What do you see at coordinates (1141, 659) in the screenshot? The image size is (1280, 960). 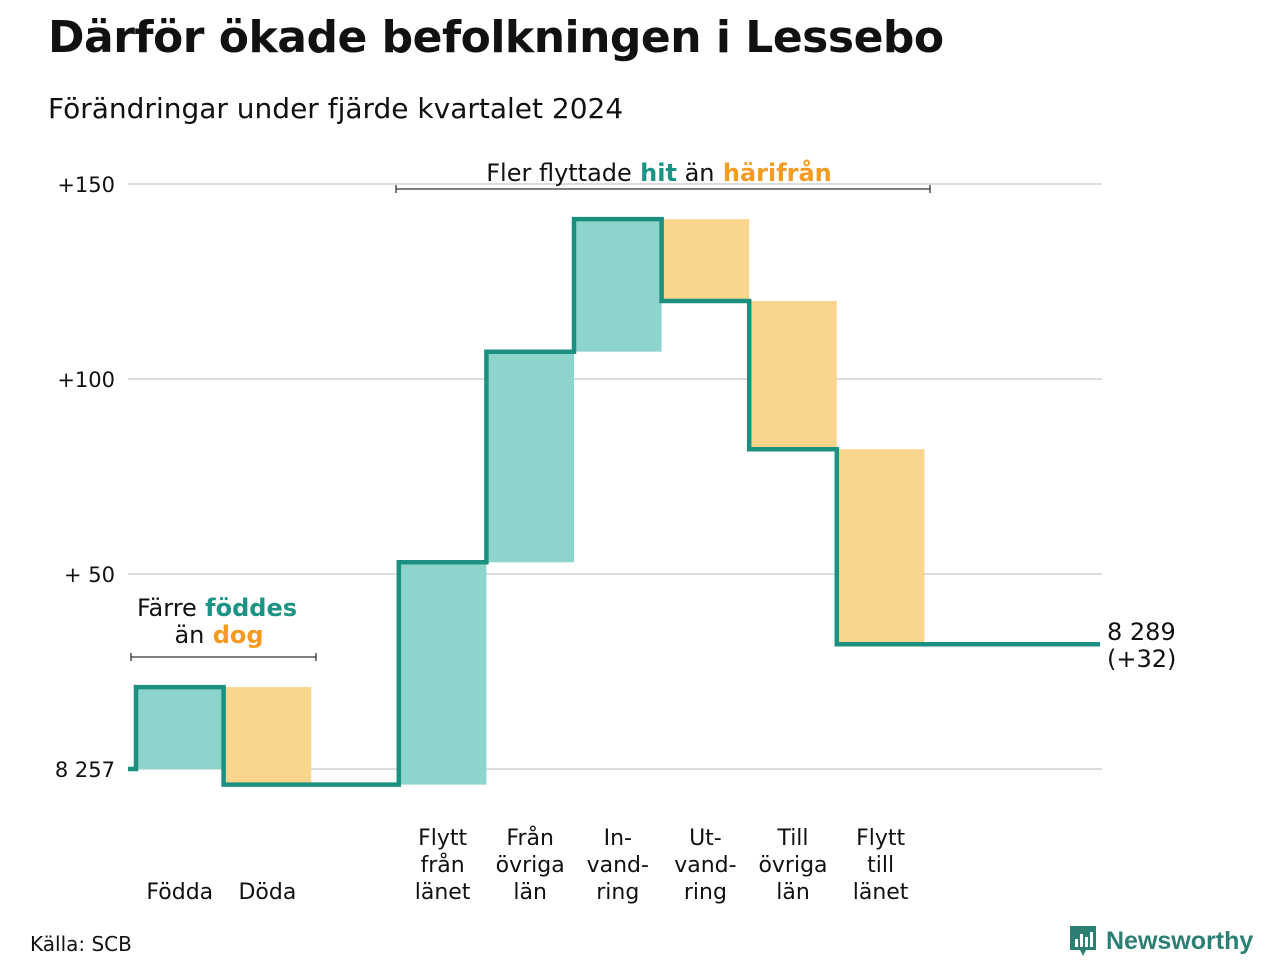 I see `end-change-label: (+32)` at bounding box center [1141, 659].